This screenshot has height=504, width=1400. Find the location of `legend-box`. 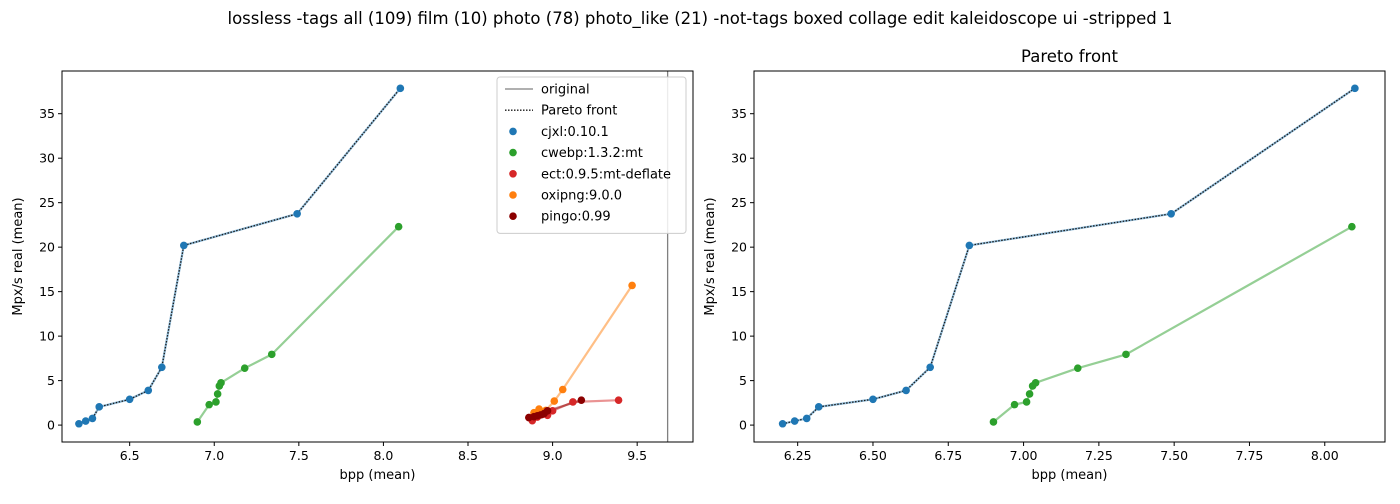

legend-box is located at coordinates (591, 155).